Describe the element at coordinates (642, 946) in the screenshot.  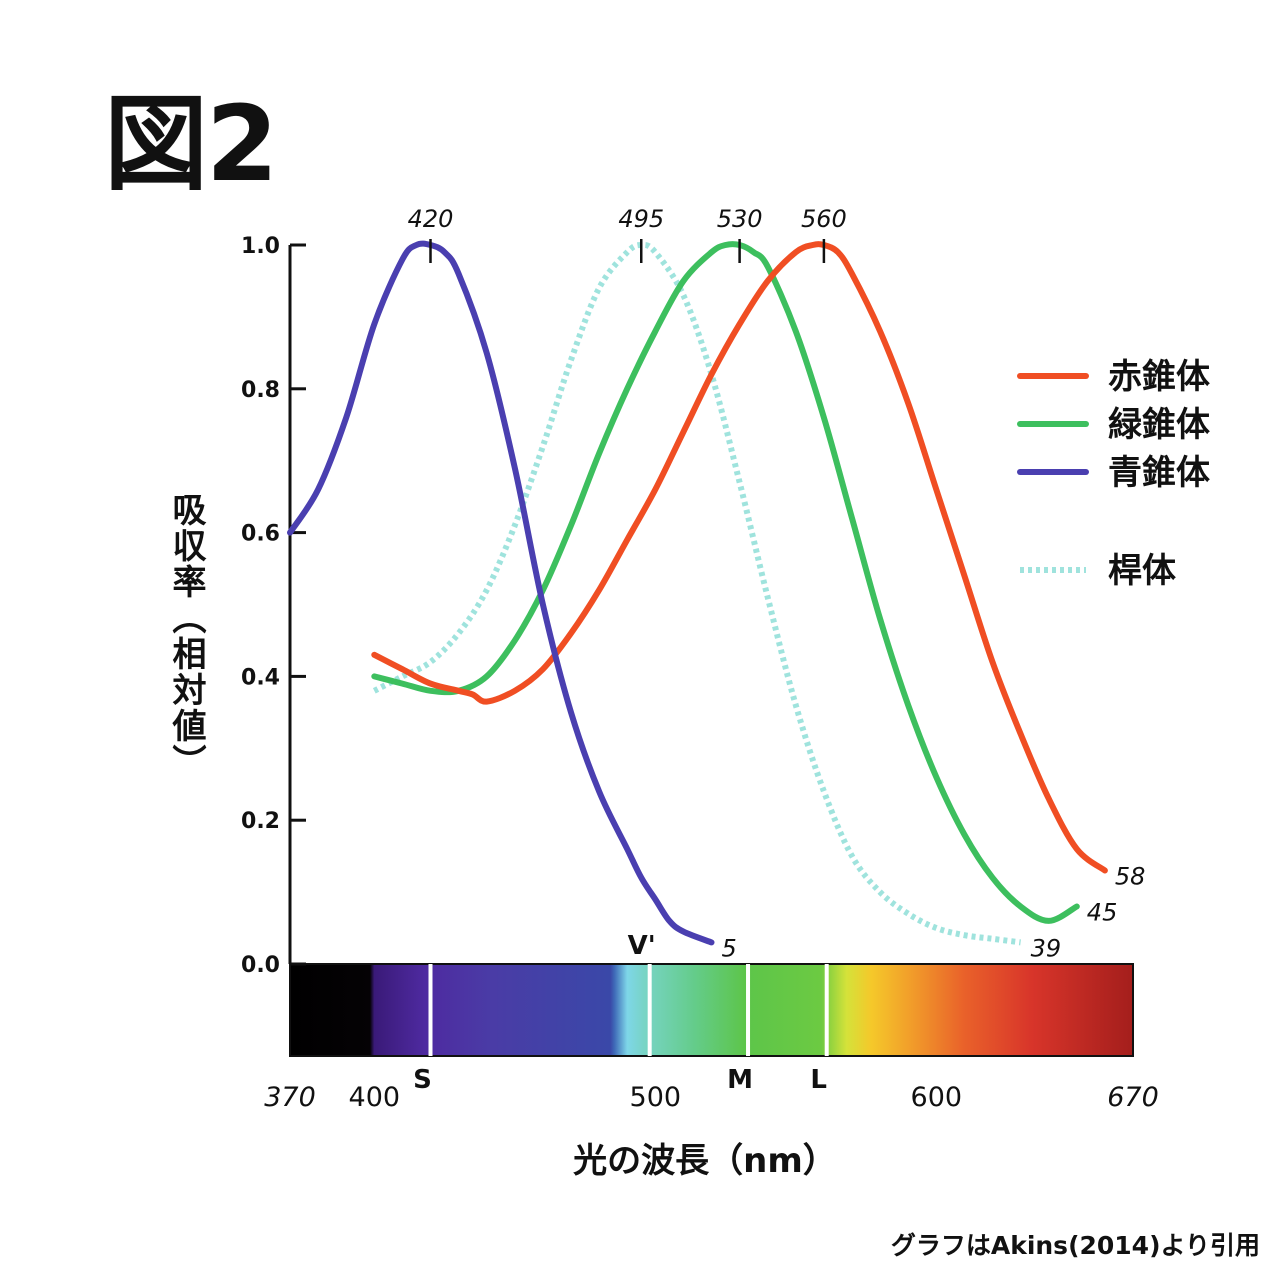
I see `spectrum-marker-label: V'` at that location.